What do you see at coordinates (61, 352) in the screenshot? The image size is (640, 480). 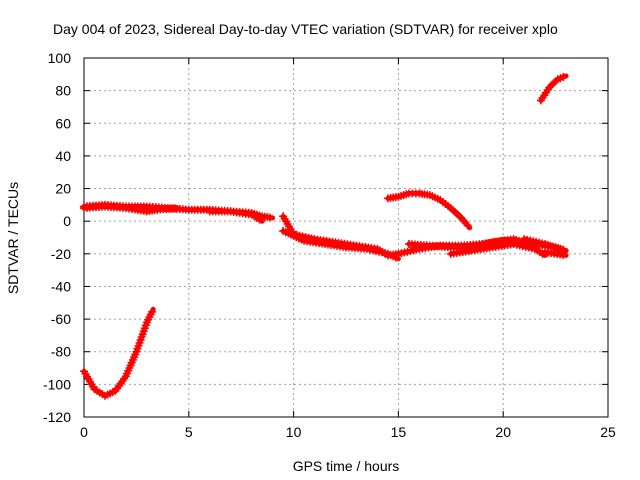 I see `y-tick-label: -80` at bounding box center [61, 352].